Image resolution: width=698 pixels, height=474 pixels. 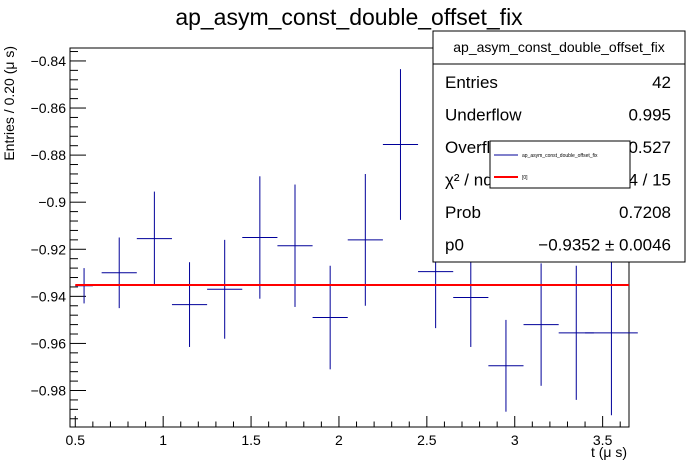 What do you see at coordinates (49, 343) in the screenshot?
I see `y-tick-label: −0.96` at bounding box center [49, 343].